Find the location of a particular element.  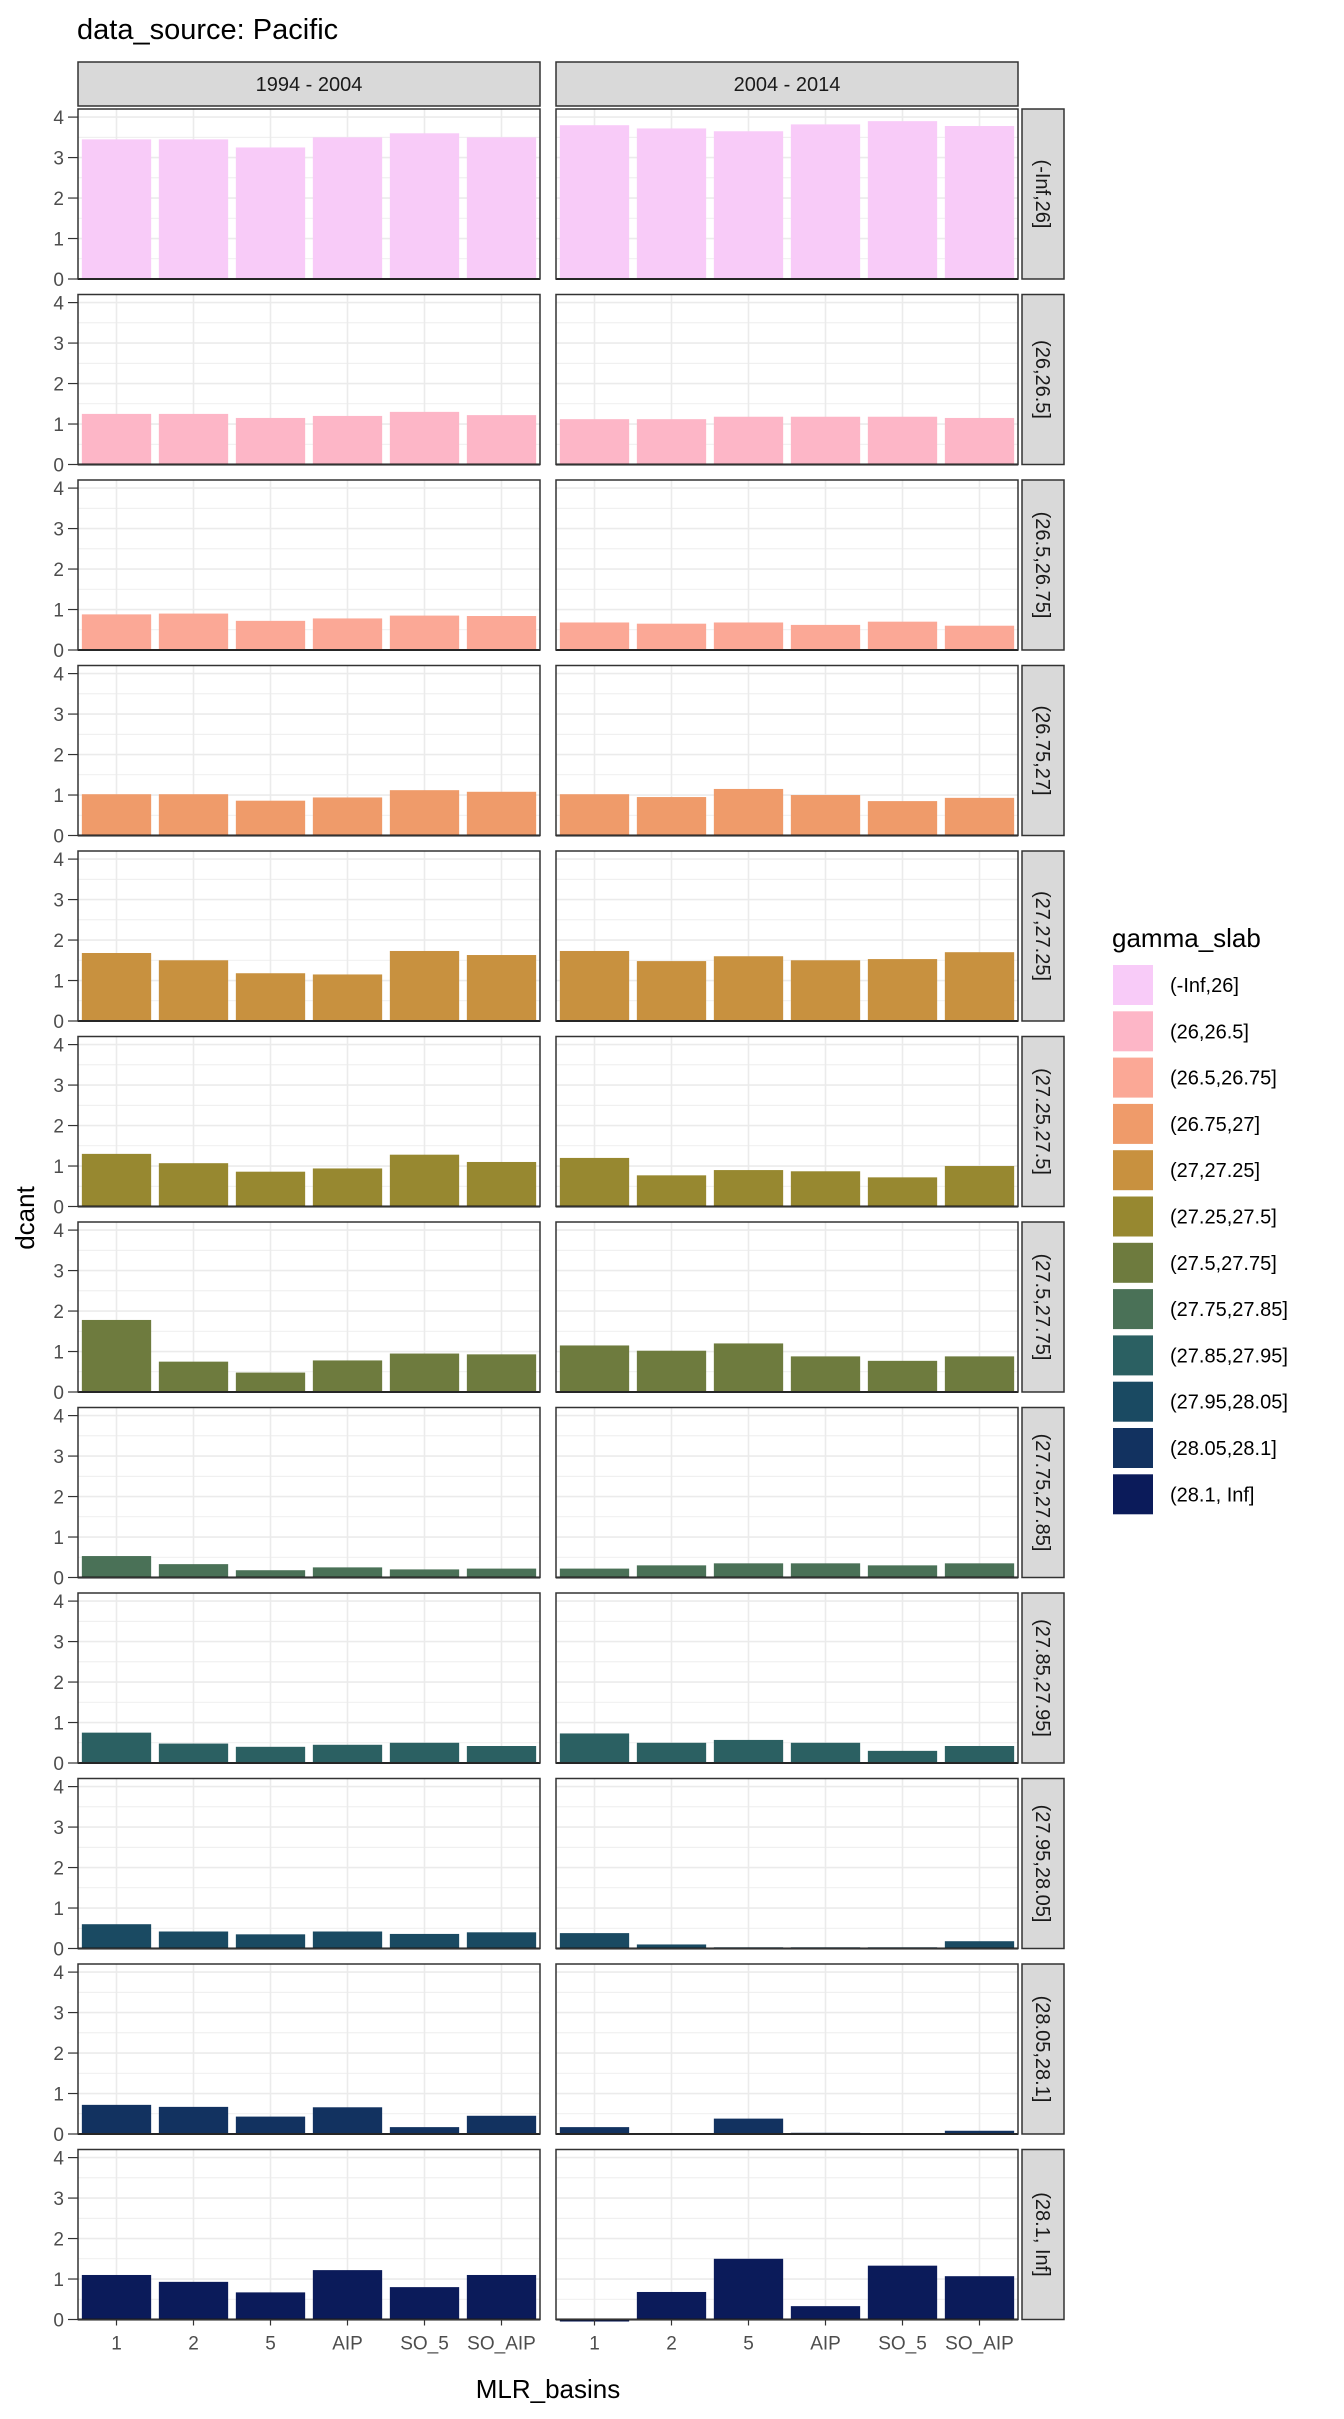

row-strip-label: (-Inf,26] is located at coordinates (1042, 194).